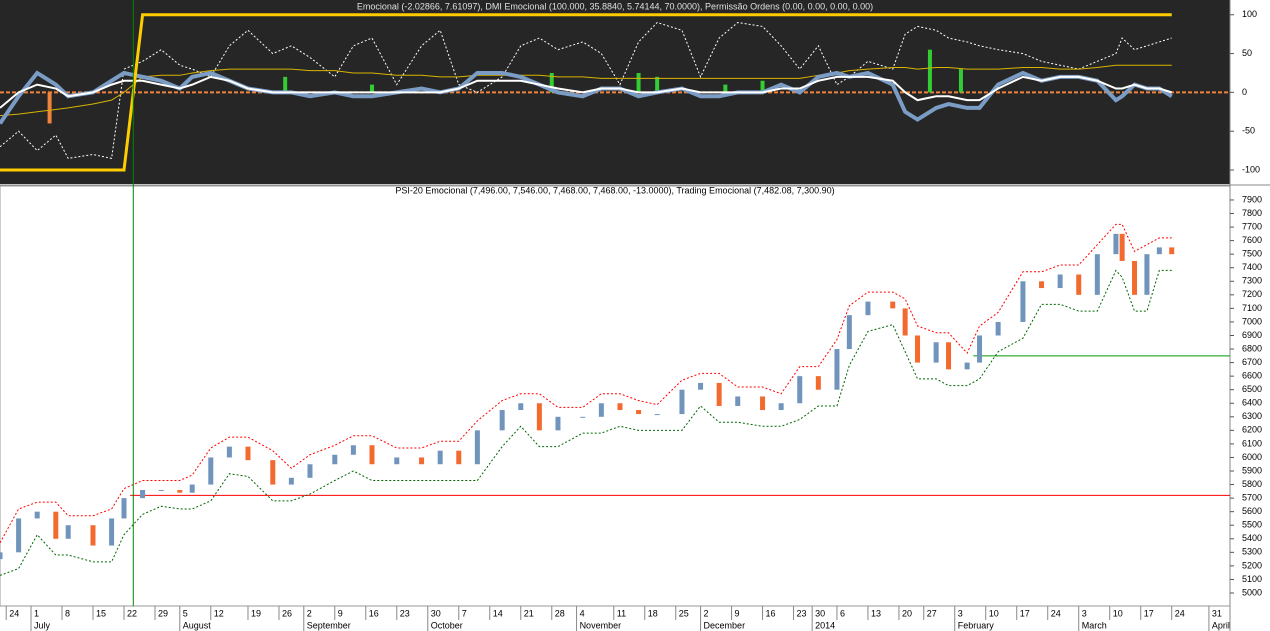  What do you see at coordinates (1252, 321) in the screenshot?
I see `y-tick-label: 7000` at bounding box center [1252, 321].